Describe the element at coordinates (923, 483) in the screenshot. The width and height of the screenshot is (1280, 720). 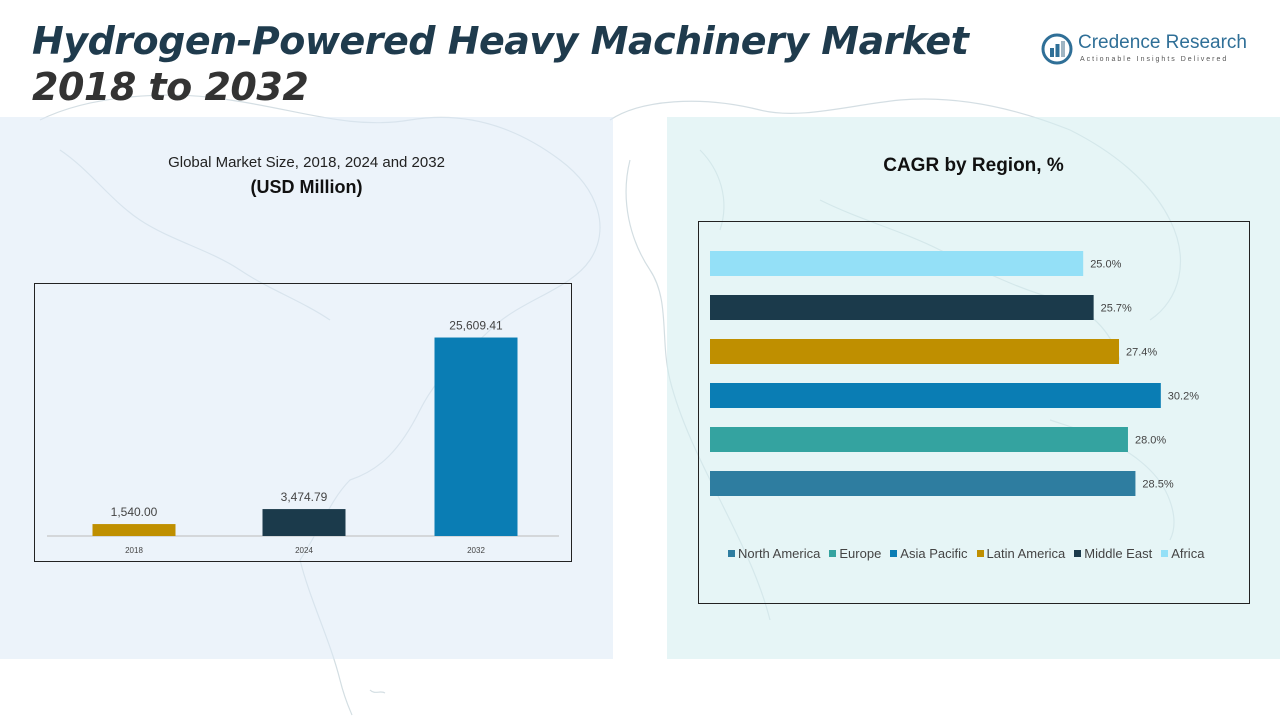
I see `hbar-north-america` at that location.